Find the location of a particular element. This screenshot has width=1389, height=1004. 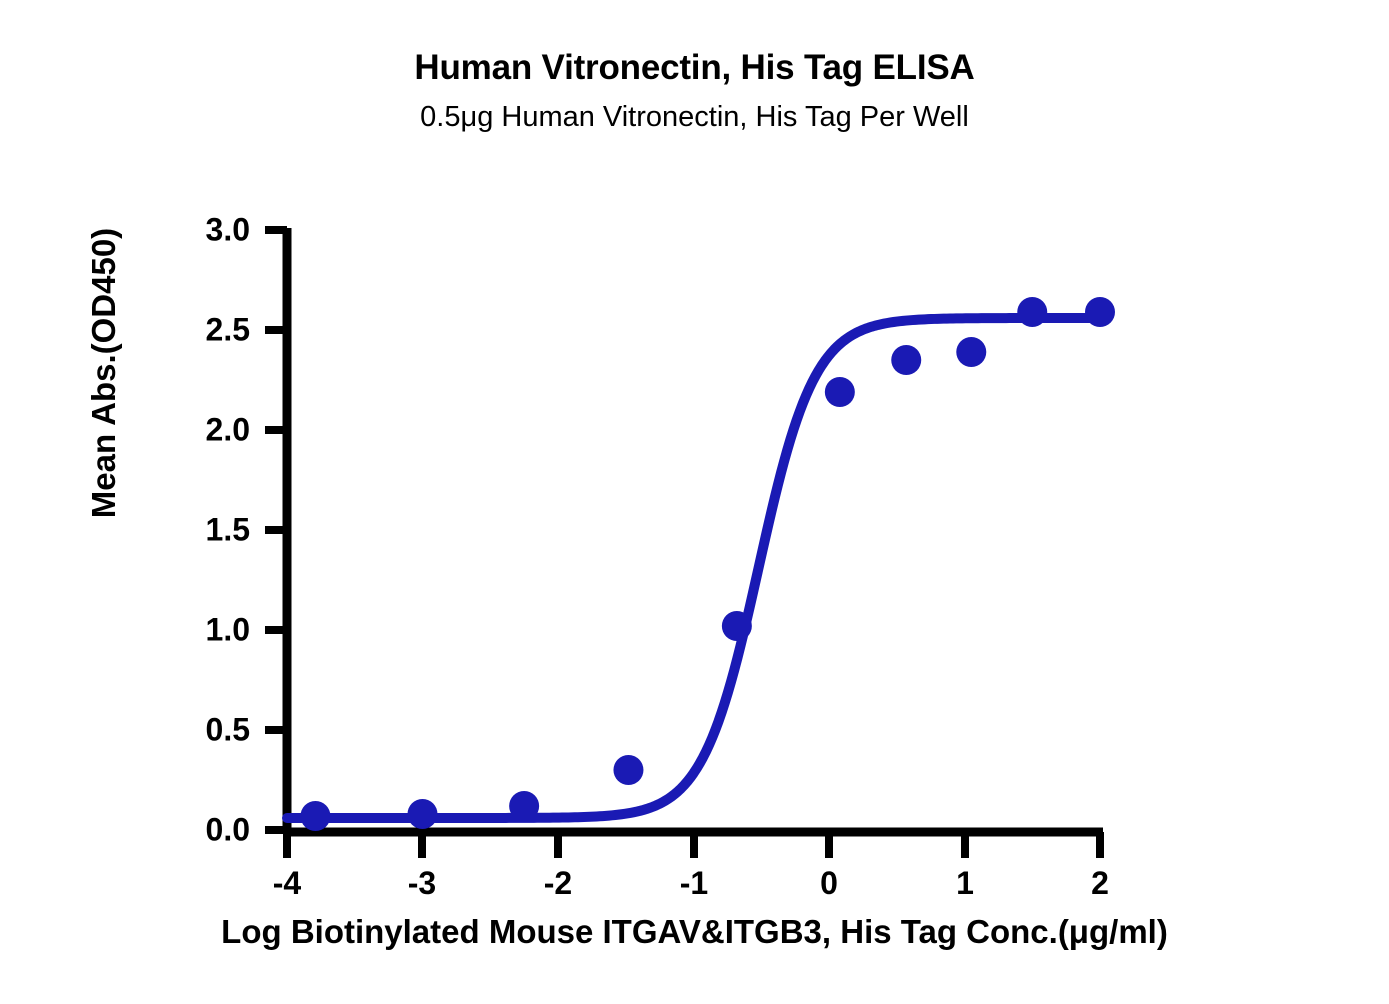

x-tick-label-m1: -1 is located at coordinates (694, 883).